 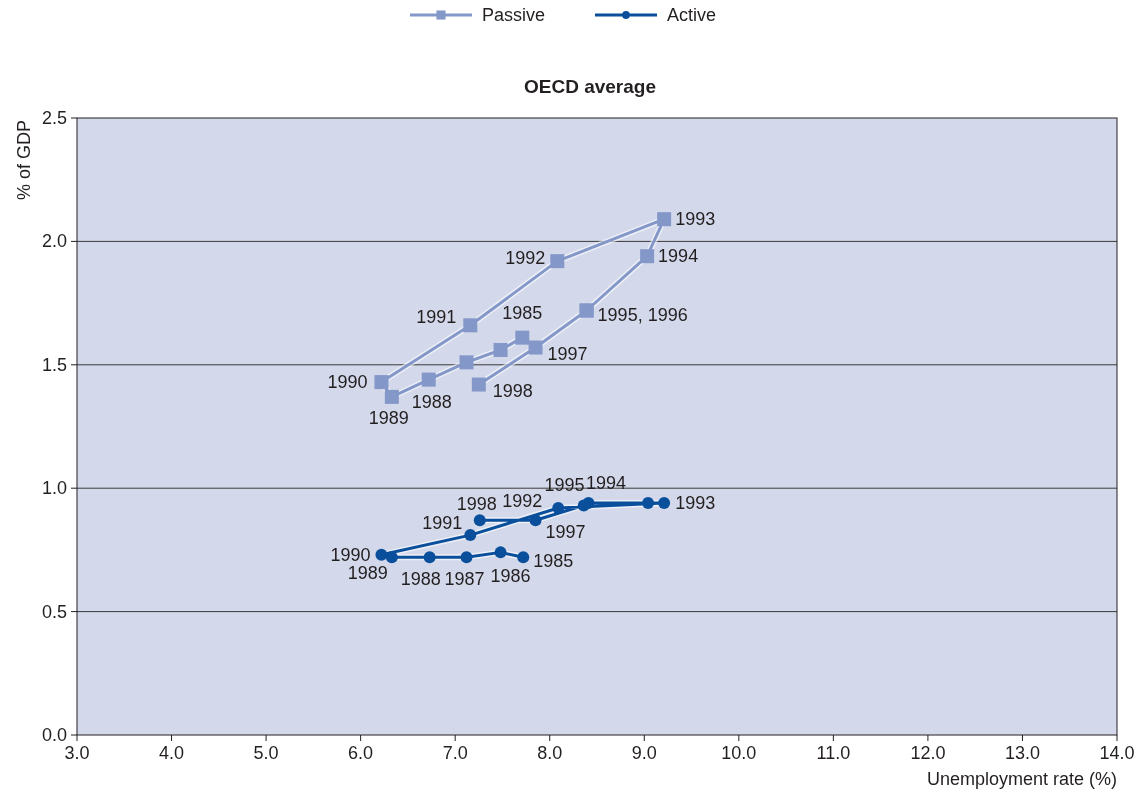 I want to click on annotation: 1987, so click(x=464, y=579).